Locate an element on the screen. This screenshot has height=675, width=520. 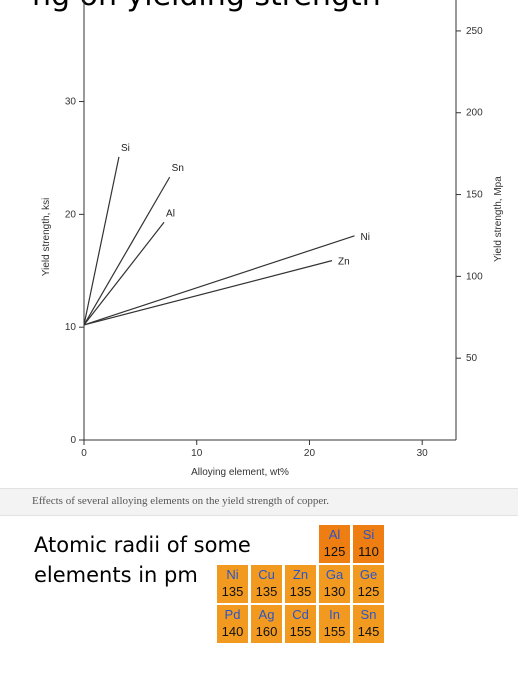
y2-tick-label: 50 is located at coordinates (472, 358).